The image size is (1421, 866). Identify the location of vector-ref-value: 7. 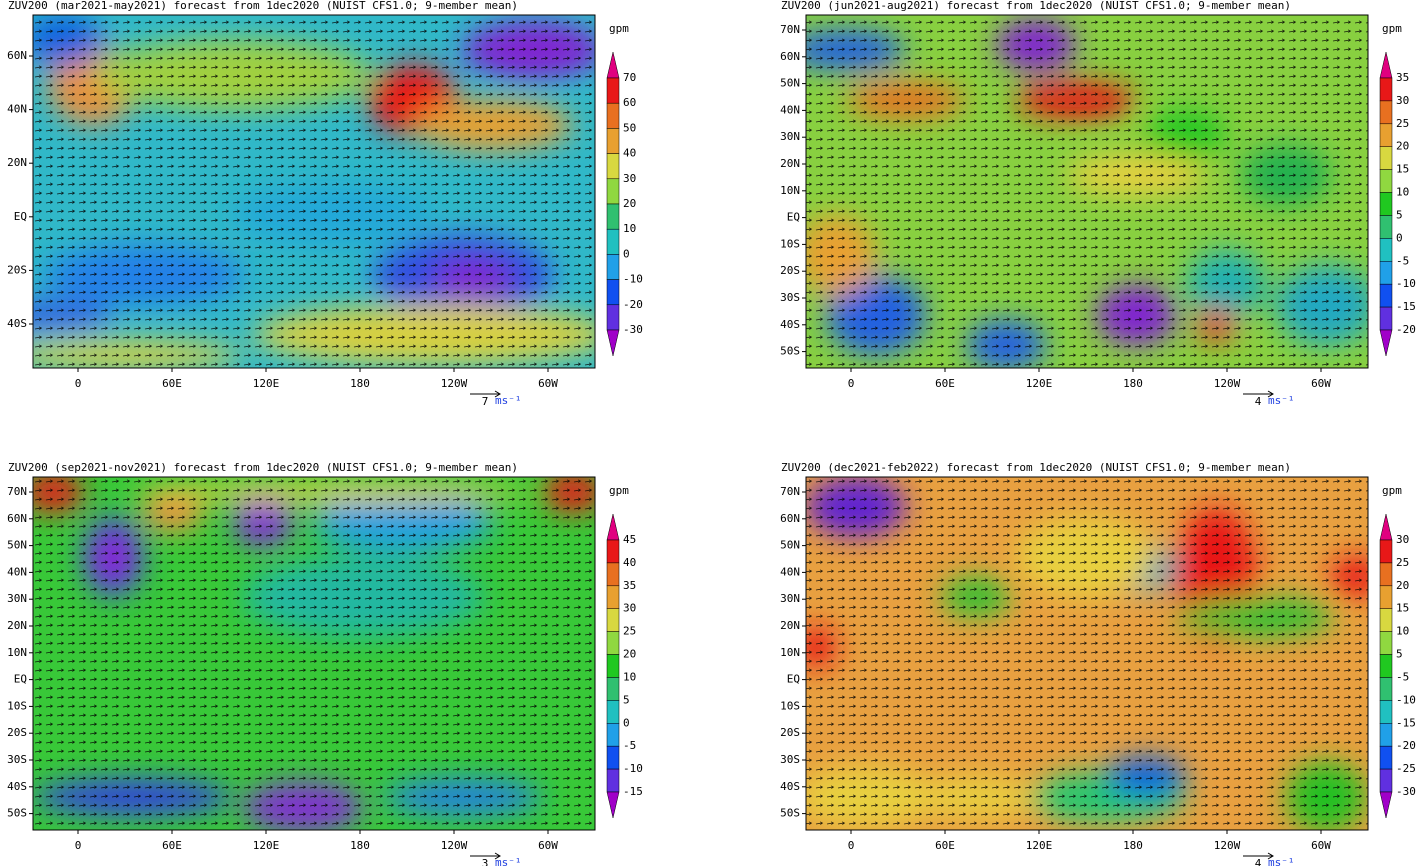
(485, 401).